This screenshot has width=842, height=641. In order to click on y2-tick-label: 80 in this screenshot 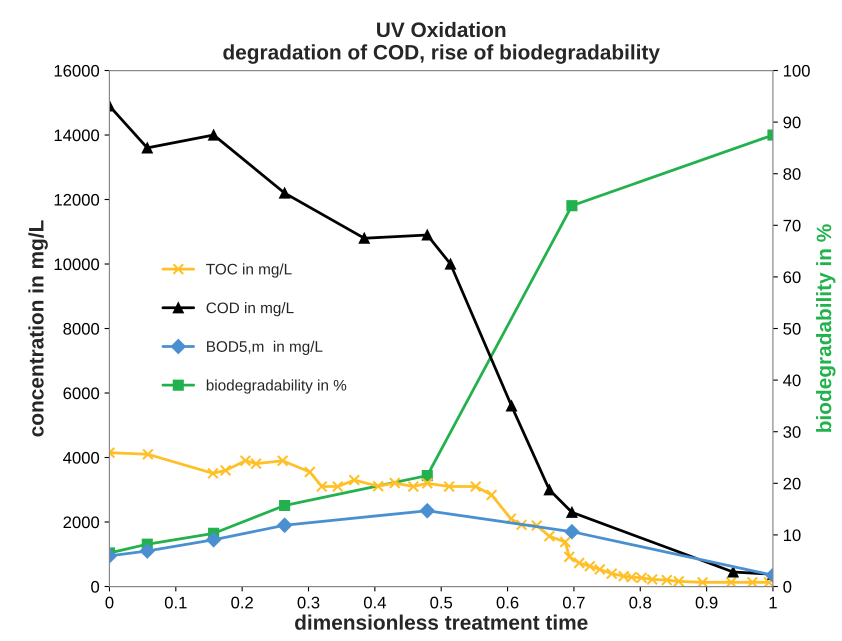, I will do `click(792, 174)`.